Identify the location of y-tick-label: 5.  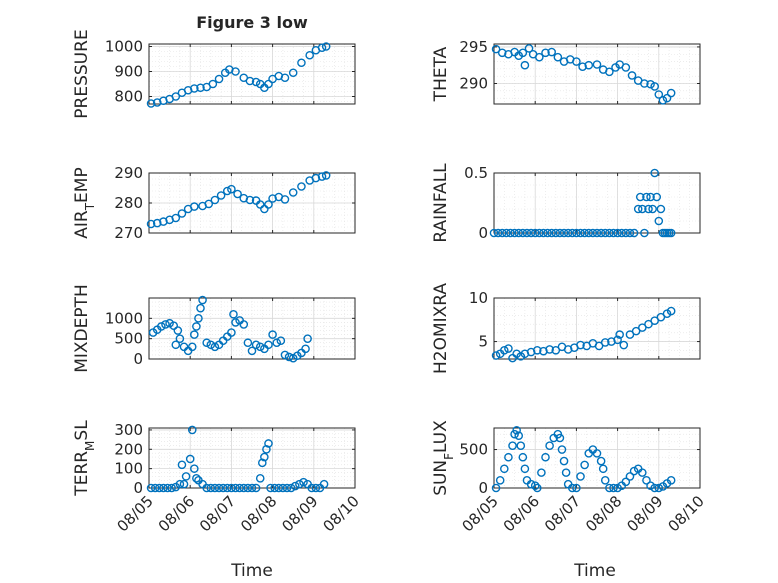
(483, 342).